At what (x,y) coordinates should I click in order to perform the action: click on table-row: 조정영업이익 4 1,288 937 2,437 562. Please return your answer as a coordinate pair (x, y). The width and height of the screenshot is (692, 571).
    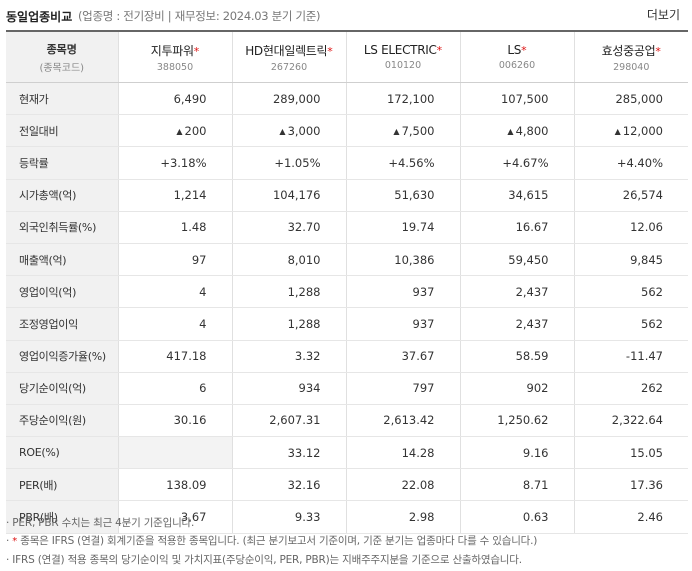
    Looking at the image, I should click on (347, 324).